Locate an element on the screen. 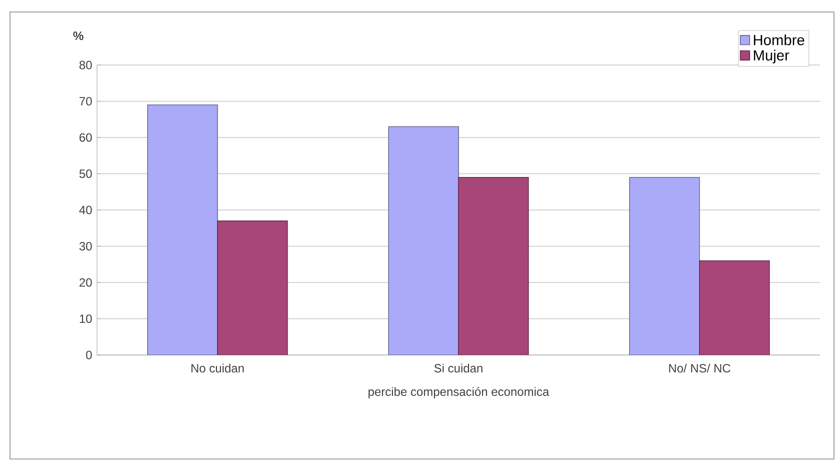 This screenshot has height=467, width=838. x-tick-label: Si cuidan is located at coordinates (458, 368).